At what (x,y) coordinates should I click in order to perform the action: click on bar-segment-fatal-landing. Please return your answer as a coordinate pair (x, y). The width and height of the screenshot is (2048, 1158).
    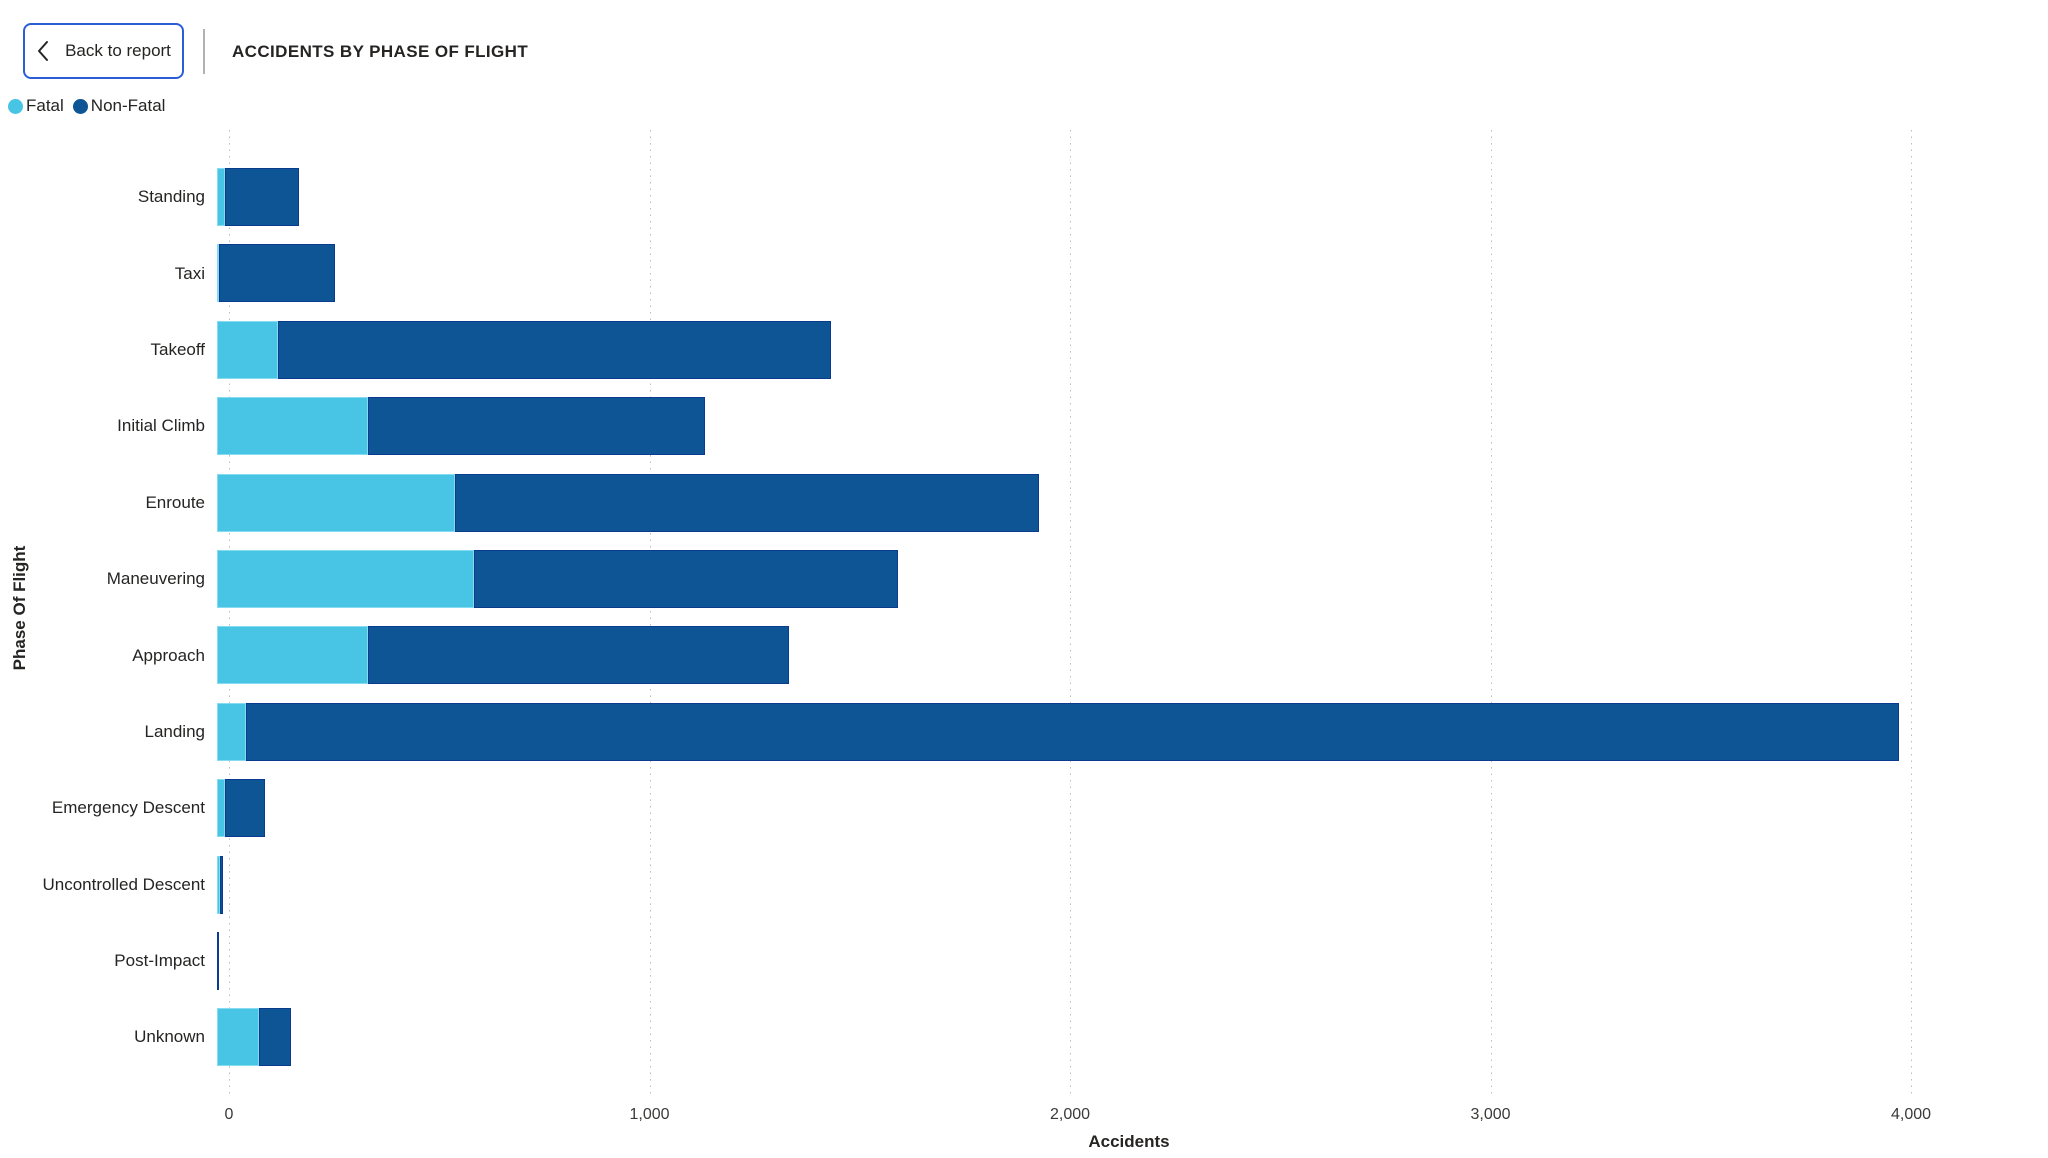
    Looking at the image, I should click on (232, 731).